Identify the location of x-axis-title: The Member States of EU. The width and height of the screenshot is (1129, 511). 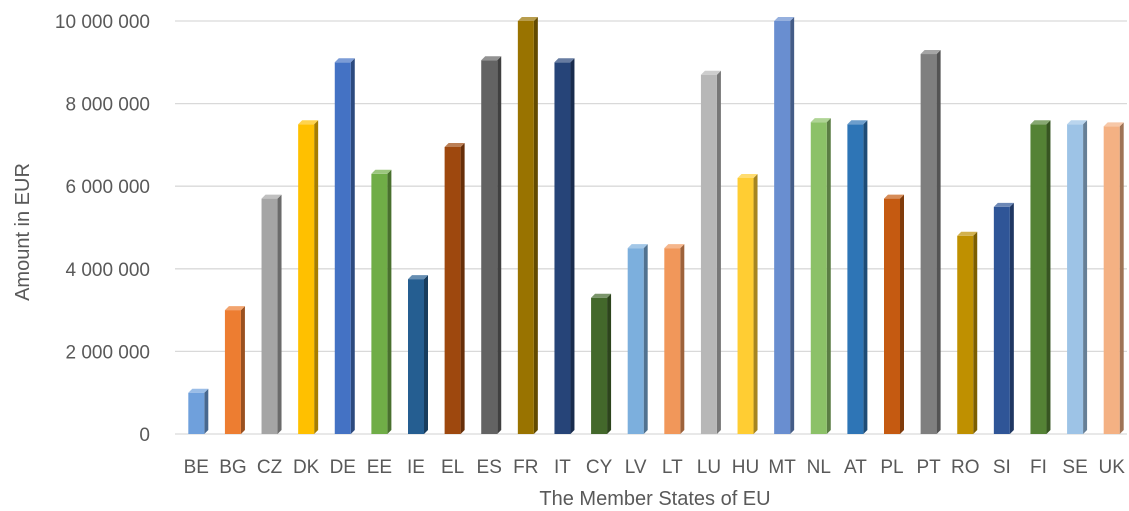
(654, 499).